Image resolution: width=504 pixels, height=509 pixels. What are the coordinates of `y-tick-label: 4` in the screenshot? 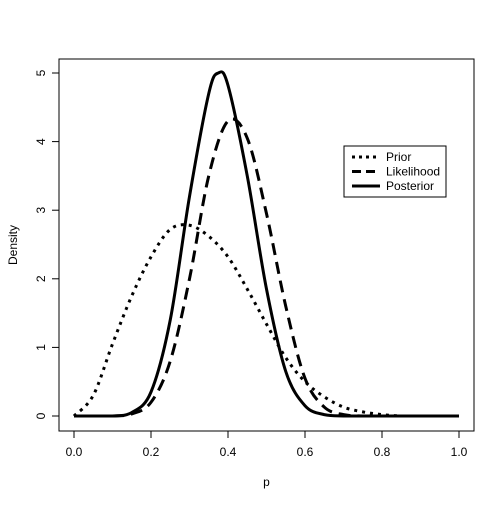 It's located at (41, 141).